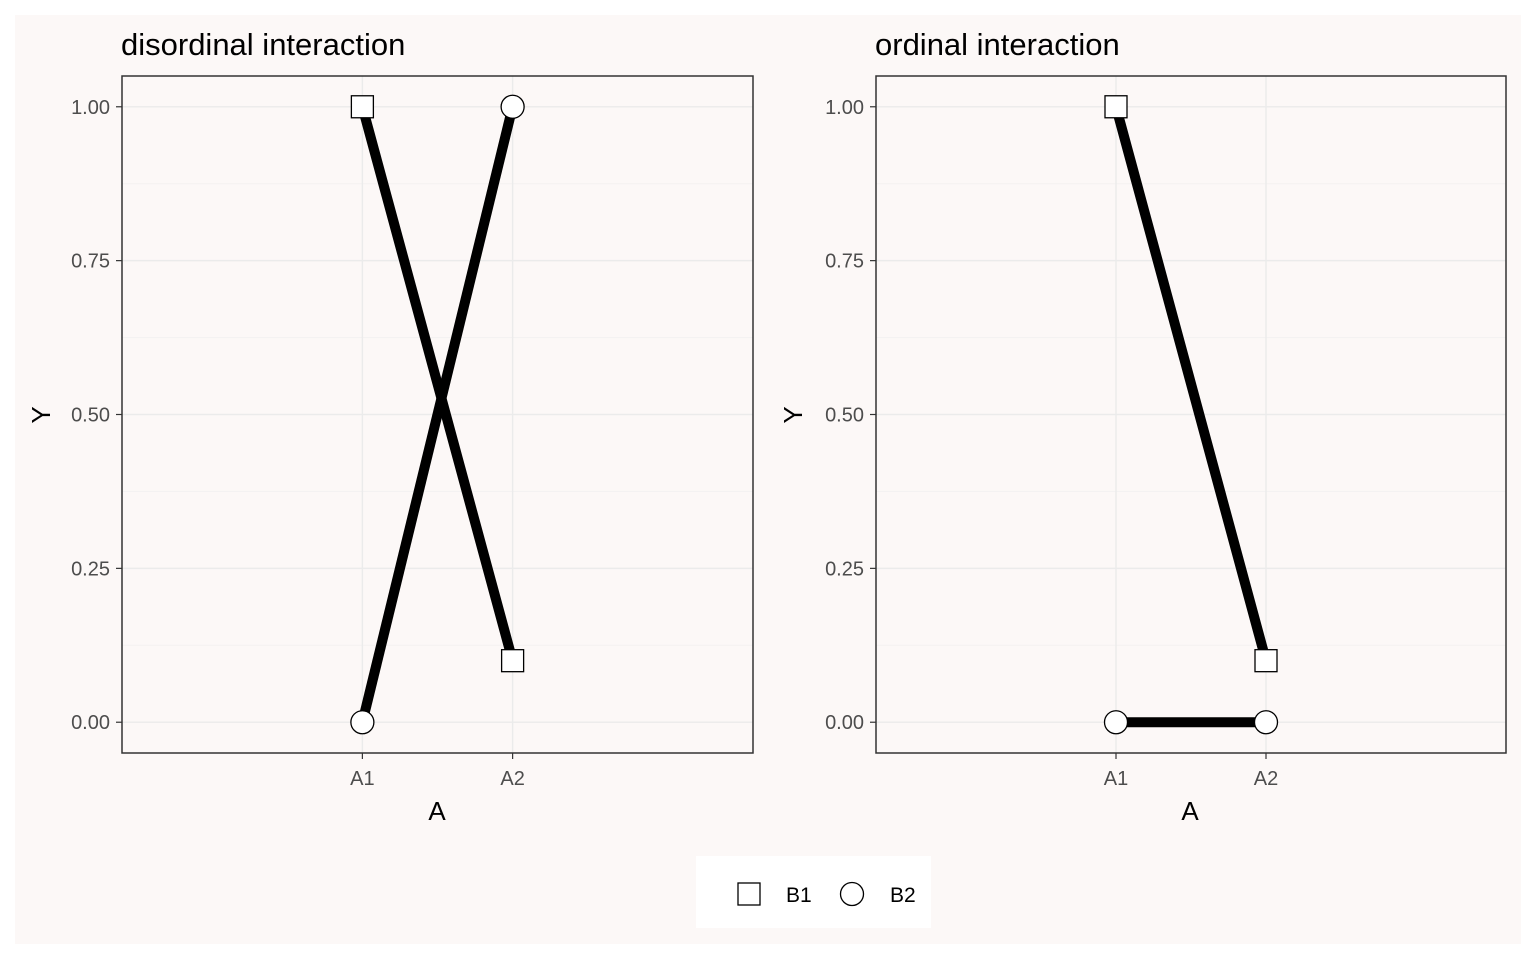 The width and height of the screenshot is (1536, 960). I want to click on legend-background, so click(813, 892).